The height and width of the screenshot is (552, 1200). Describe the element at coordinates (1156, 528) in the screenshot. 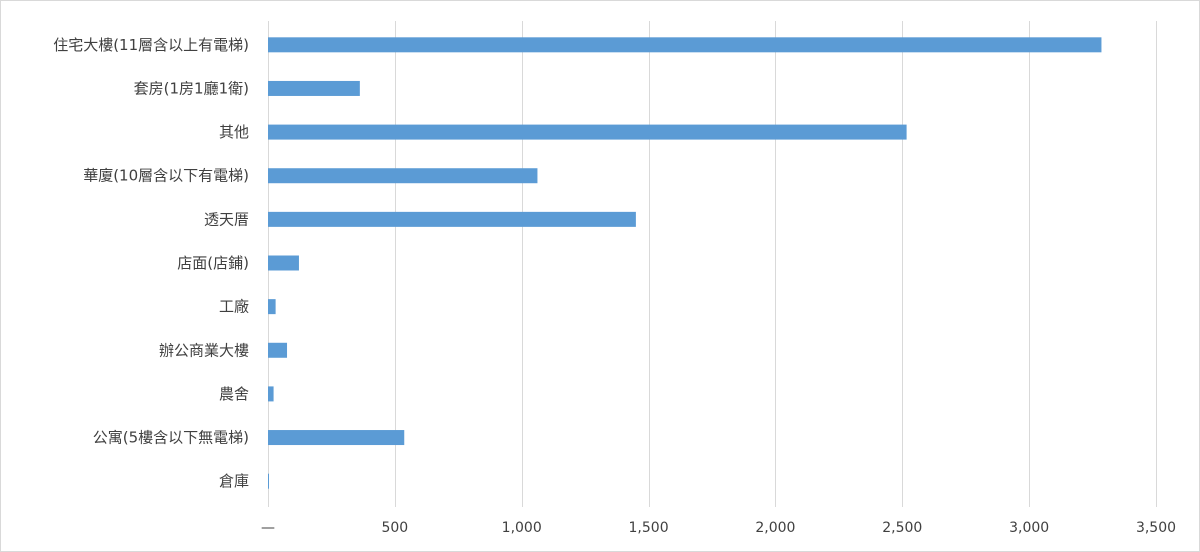

I see `x-tick-label: 3,500` at that location.